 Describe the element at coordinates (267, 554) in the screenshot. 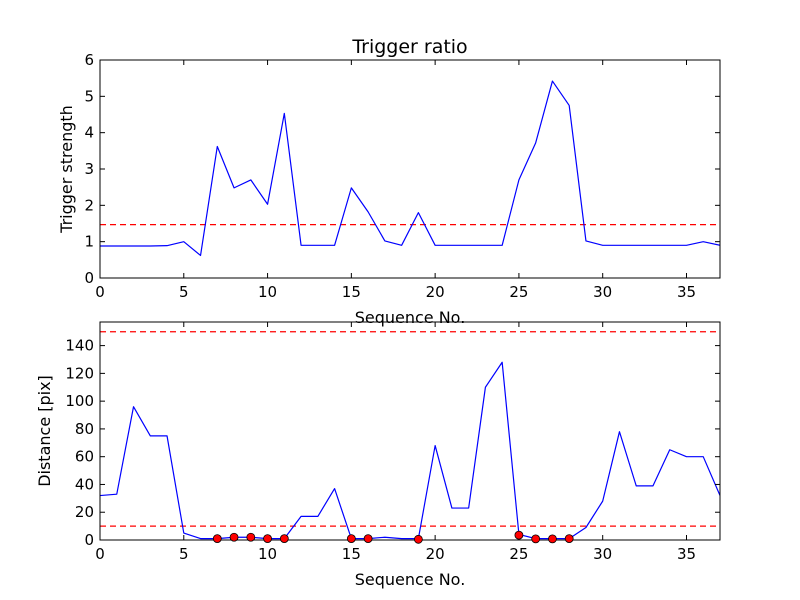

I see `distance-x-tick-label: 10` at that location.